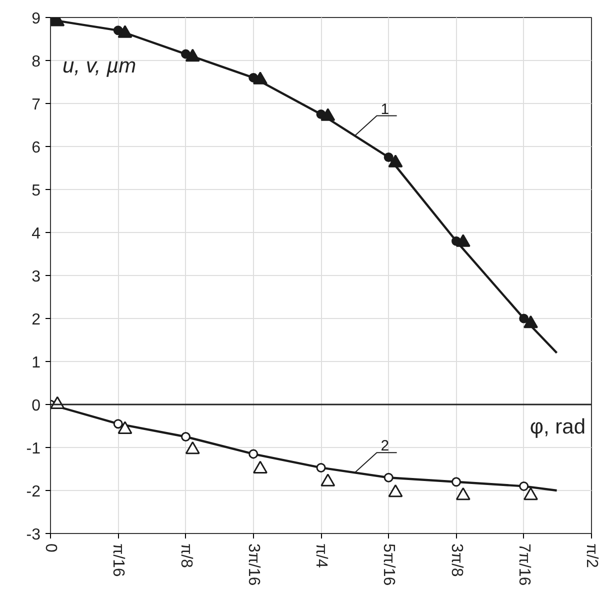 This screenshot has width=610, height=611. What do you see at coordinates (50, 548) in the screenshot?
I see `x-tick-label: 0` at bounding box center [50, 548].